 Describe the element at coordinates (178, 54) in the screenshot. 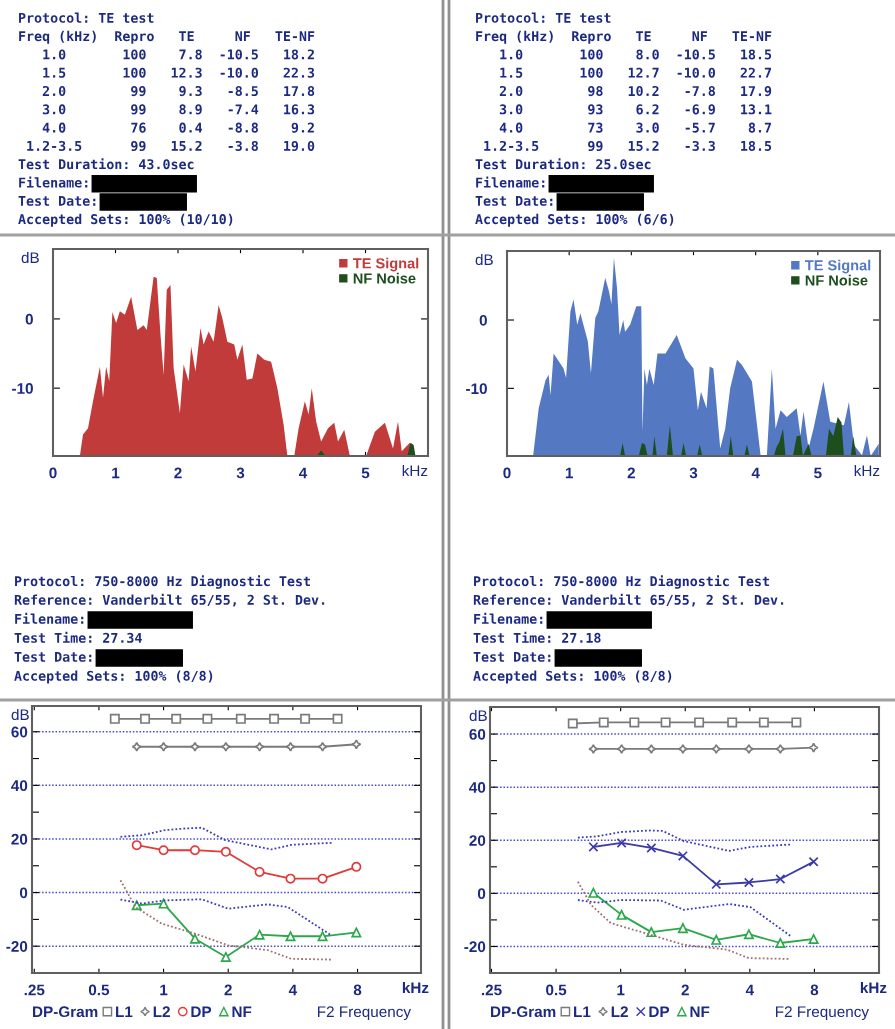

I see `text: 1.0 100 7.8 -10.5 18.2` at that location.